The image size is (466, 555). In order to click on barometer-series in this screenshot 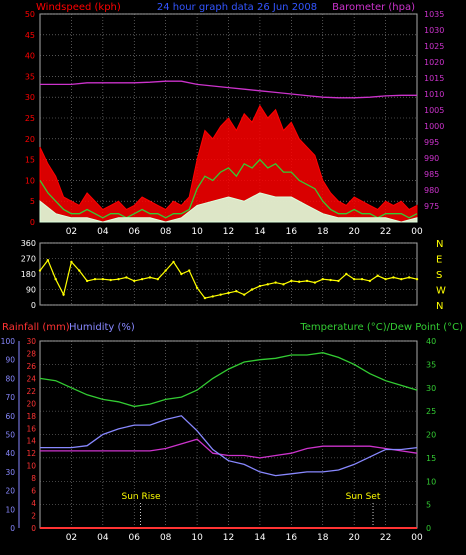, I will do `click(228, 89)`.